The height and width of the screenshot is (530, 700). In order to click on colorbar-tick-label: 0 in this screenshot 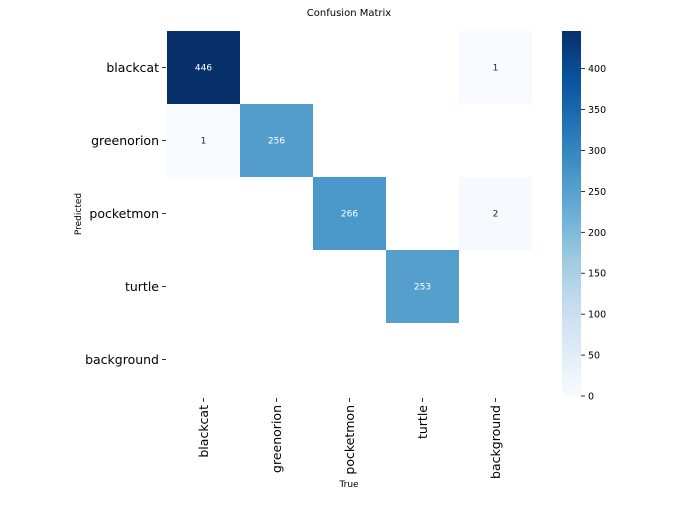, I will do `click(591, 397)`.